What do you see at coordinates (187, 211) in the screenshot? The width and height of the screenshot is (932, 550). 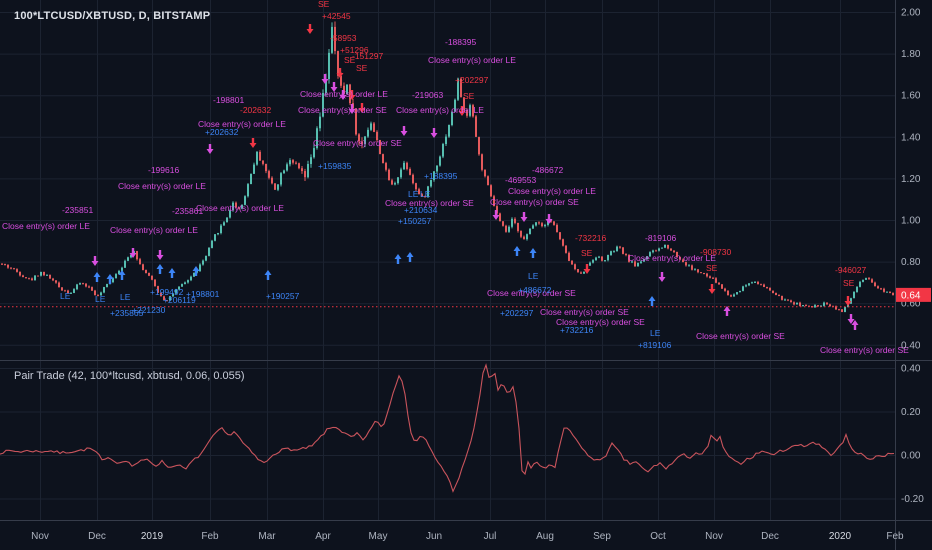 I see `svg-text: -235861` at bounding box center [187, 211].